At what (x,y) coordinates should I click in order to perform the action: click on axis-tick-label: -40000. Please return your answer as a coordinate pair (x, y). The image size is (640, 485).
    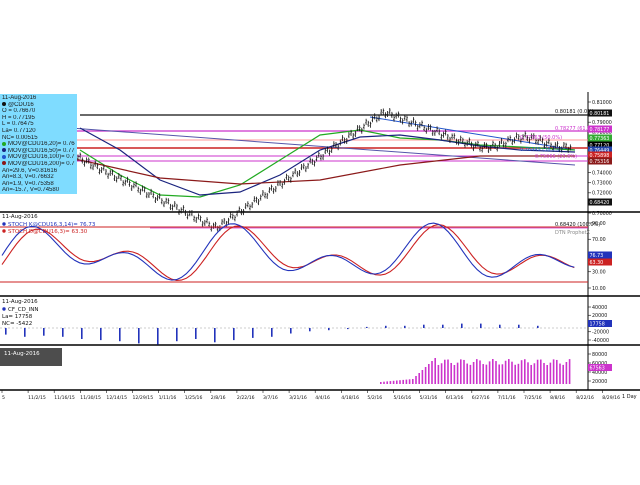
    Looking at the image, I should click on (600, 341).